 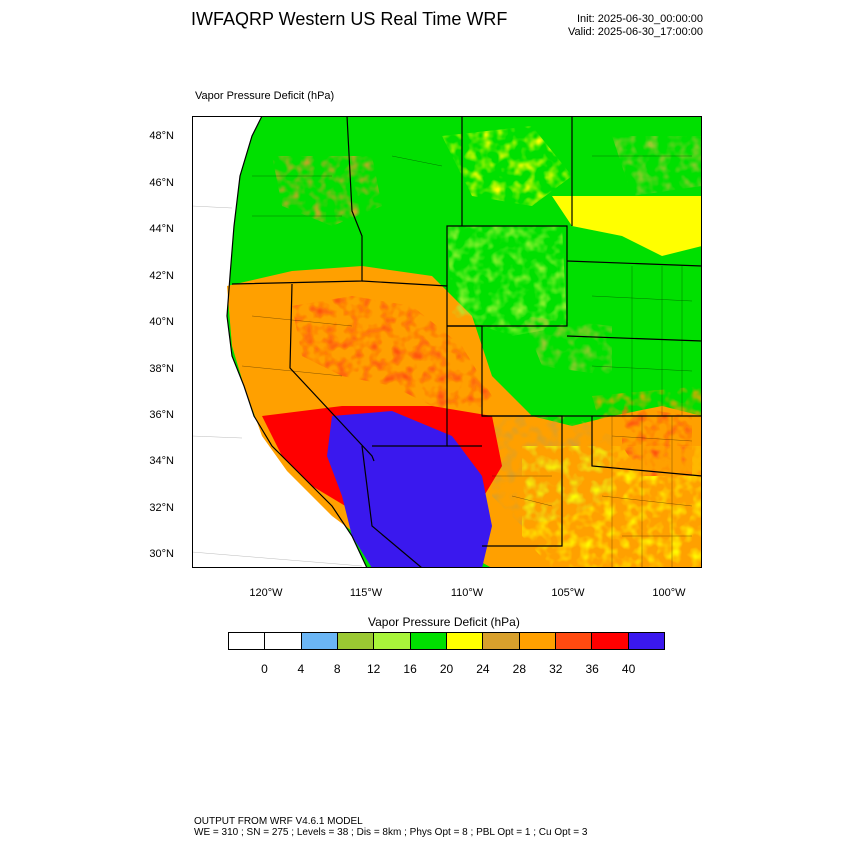 I want to click on lat-label: 36°N, so click(x=161, y=415).